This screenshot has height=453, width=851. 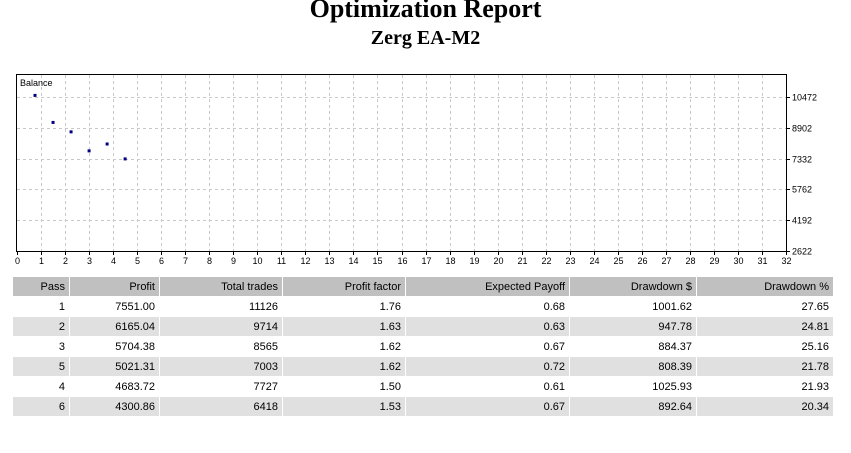 What do you see at coordinates (344, 406) in the screenshot?
I see `cell-profit-factor: 1.53` at bounding box center [344, 406].